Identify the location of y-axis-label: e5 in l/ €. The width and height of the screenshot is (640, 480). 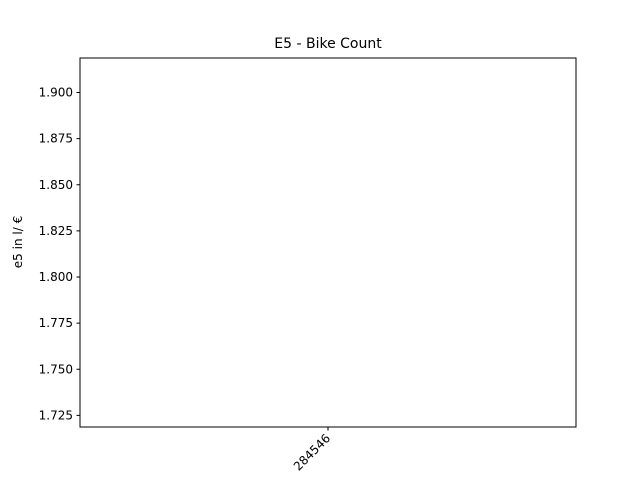
(18, 242).